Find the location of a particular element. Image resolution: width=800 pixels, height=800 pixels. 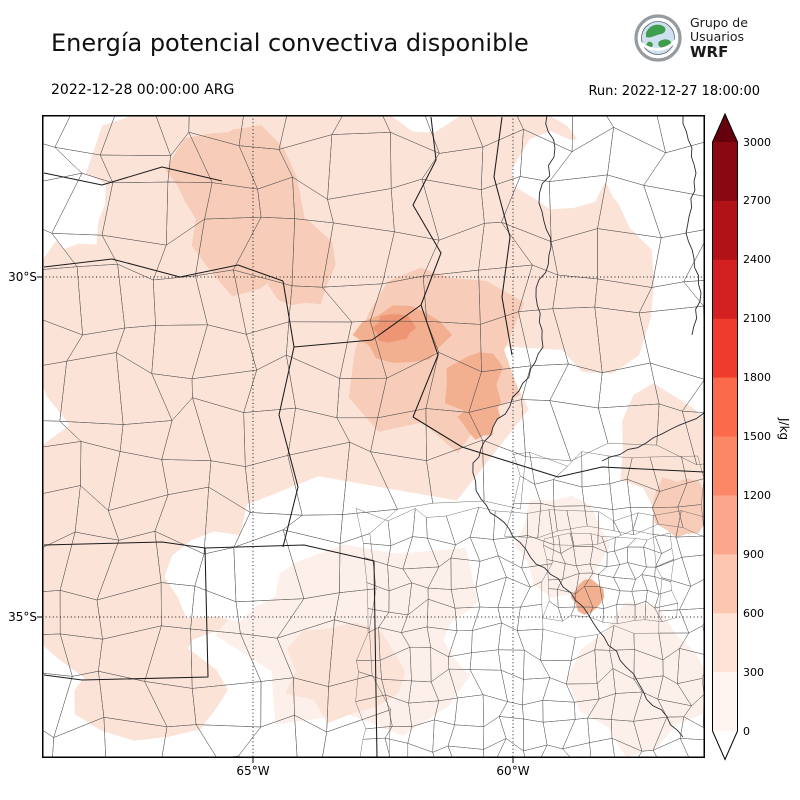

colorbar-tick-label: 2400 is located at coordinates (757, 260).